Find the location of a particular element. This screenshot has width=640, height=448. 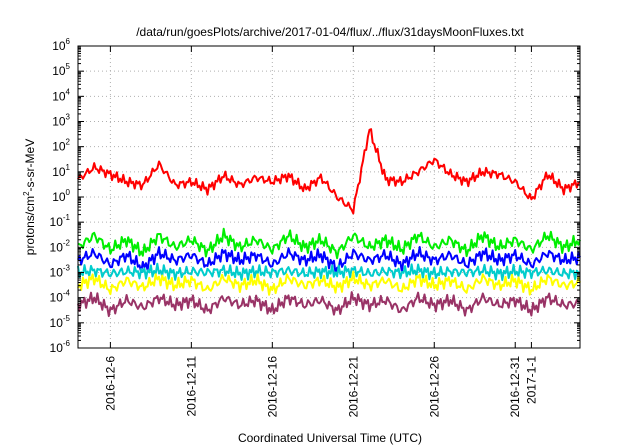

x-tick-label: 2016-12-31 is located at coordinates (515, 387).